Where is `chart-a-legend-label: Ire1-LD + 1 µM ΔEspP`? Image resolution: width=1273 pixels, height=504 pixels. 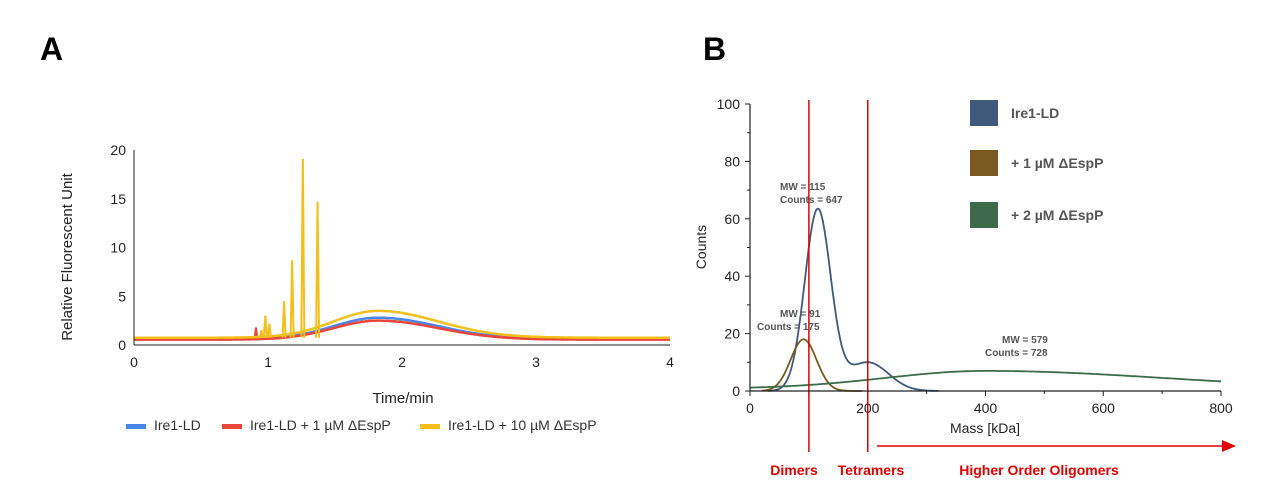 chart-a-legend-label: Ire1-LD + 1 µM ΔEspP is located at coordinates (320, 425).